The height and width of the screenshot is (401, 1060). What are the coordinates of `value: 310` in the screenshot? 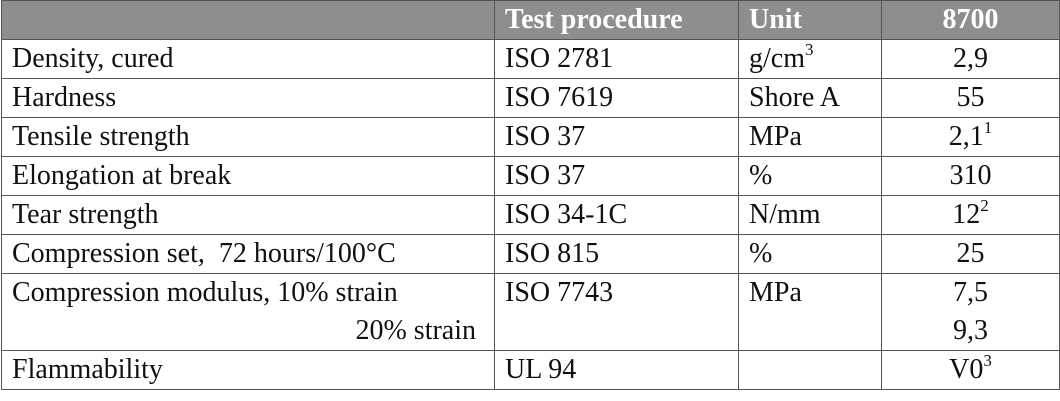 It's located at (970, 175).